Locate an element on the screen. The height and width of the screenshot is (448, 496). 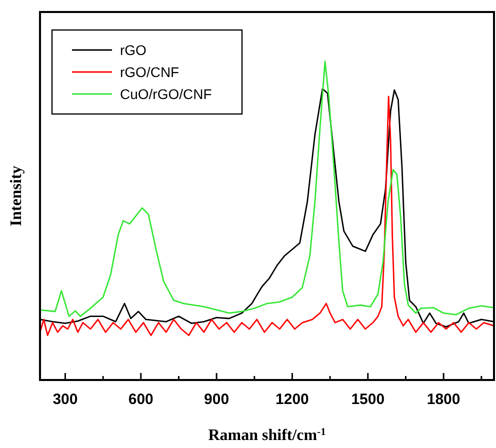
x-tick-label: 900 is located at coordinates (217, 399).